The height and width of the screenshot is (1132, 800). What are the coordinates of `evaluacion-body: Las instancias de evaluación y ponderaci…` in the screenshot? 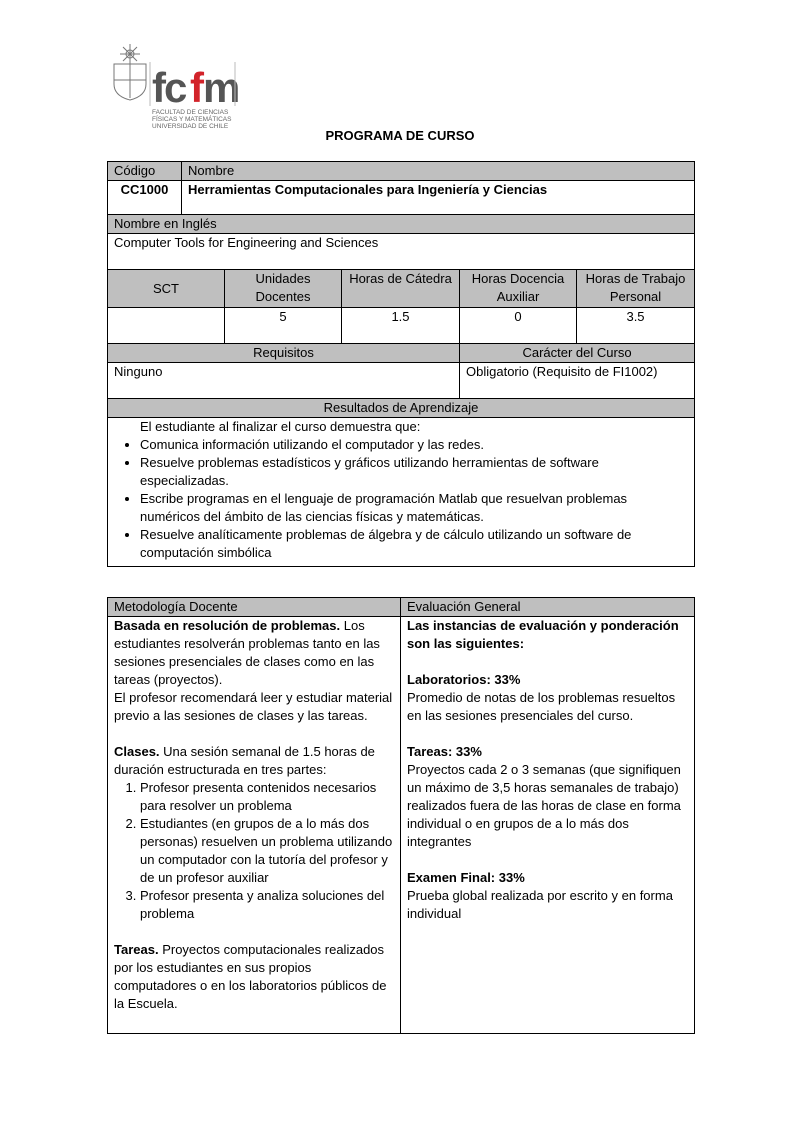 It's located at (547, 825).